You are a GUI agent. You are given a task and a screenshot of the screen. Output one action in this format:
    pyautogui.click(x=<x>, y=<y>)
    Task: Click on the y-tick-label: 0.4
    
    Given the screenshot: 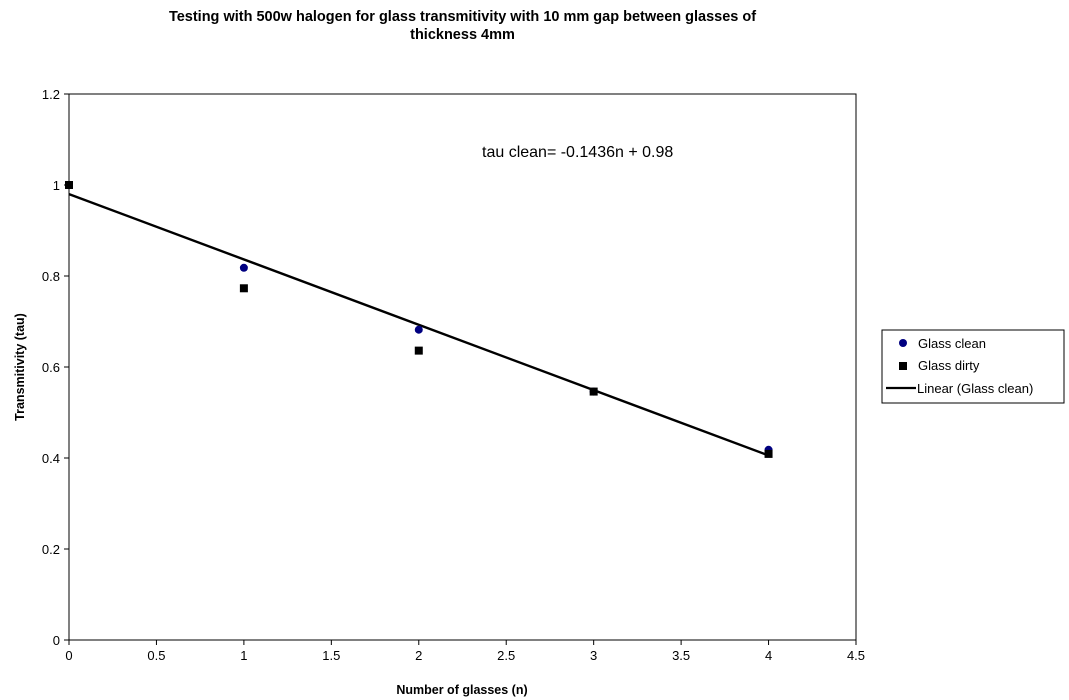 What is the action you would take?
    pyautogui.click(x=51, y=458)
    